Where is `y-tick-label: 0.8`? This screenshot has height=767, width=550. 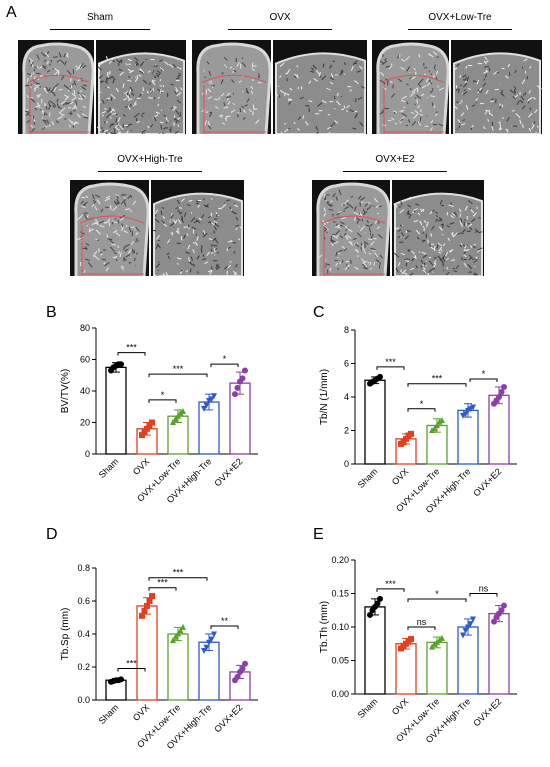
y-tick-label: 0.8 is located at coordinates (83, 568).